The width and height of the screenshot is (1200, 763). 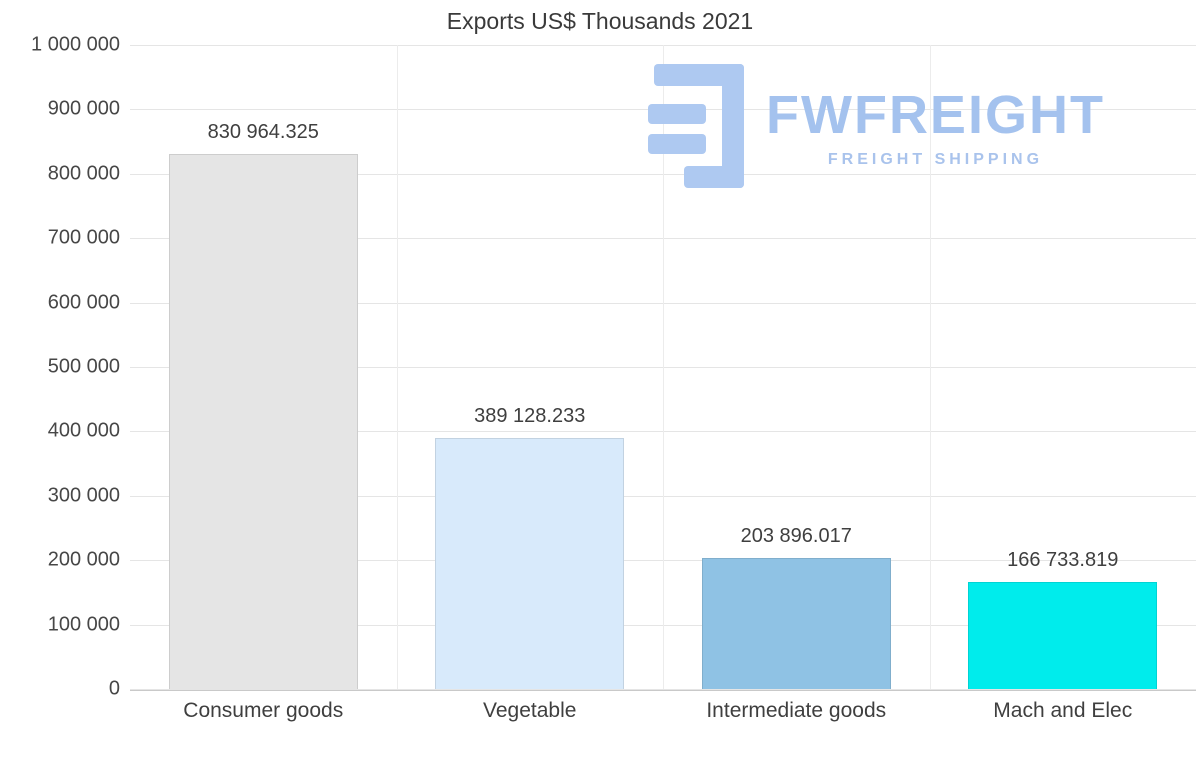 What do you see at coordinates (83, 108) in the screenshot?
I see `y-tick-label: 900 000` at bounding box center [83, 108].